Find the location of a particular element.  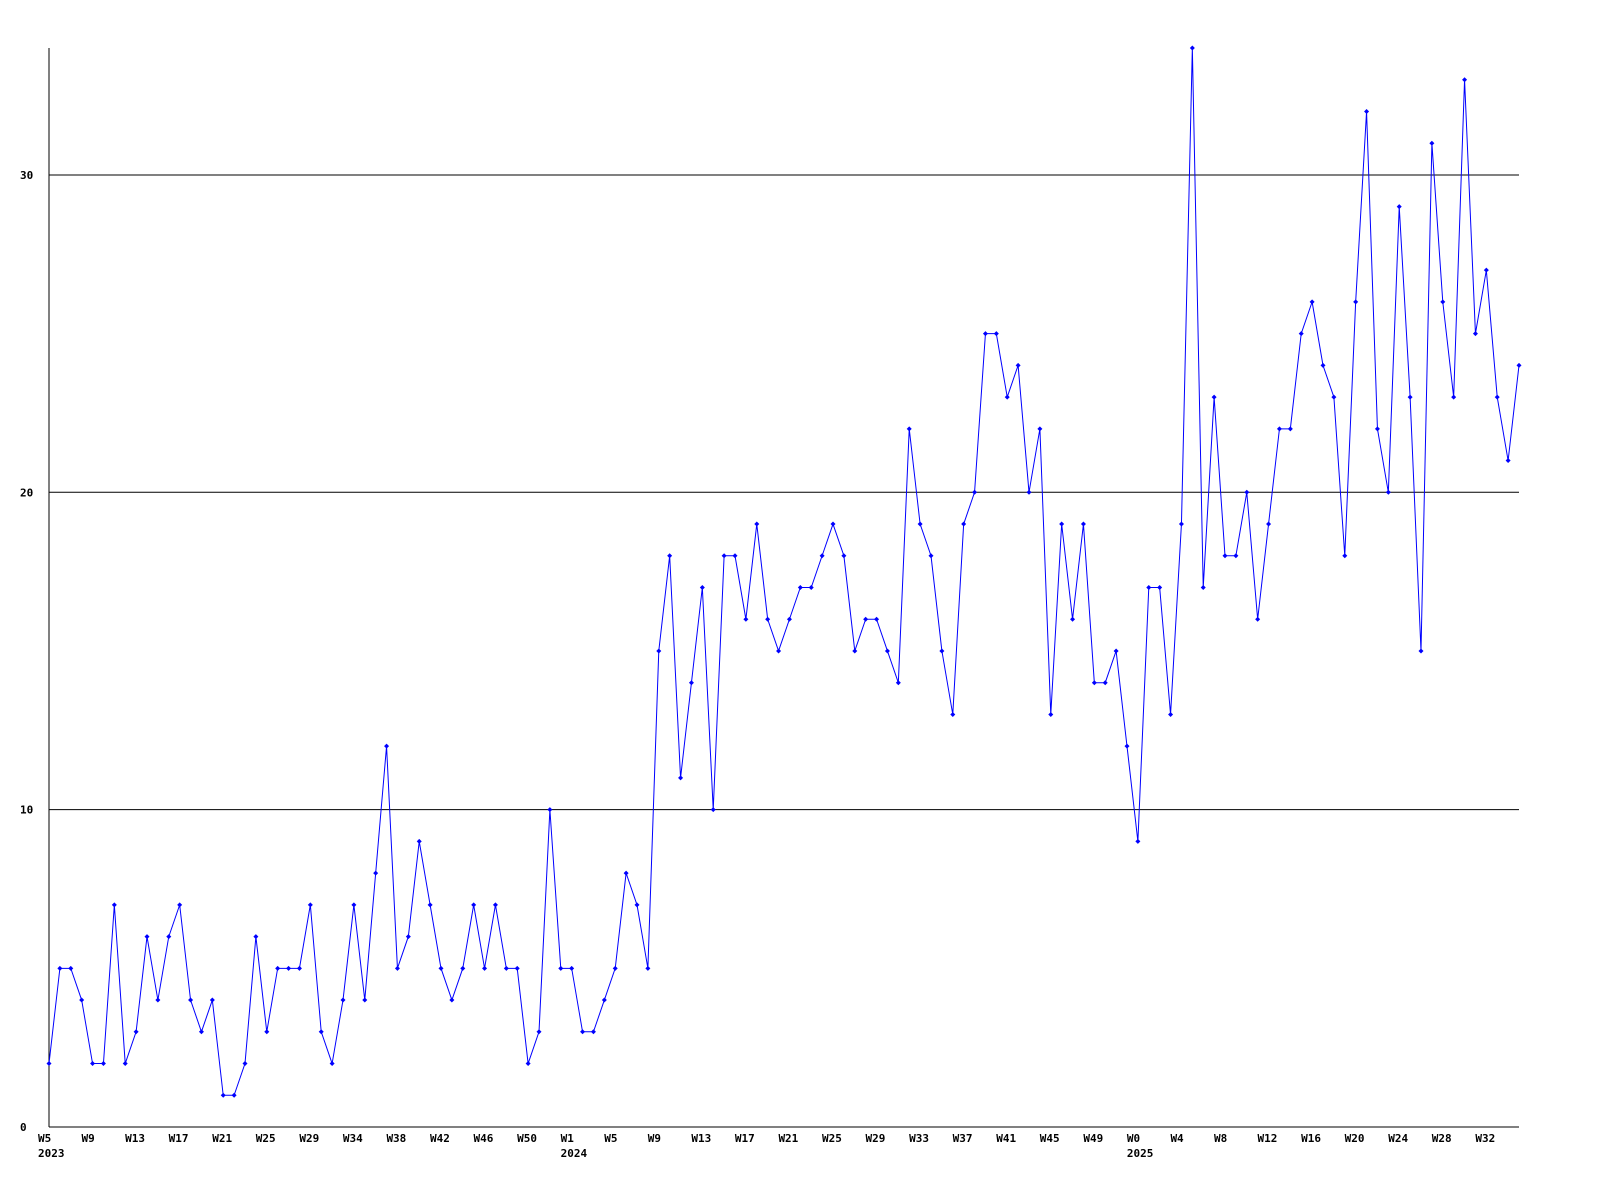

x-tick-label: W21 is located at coordinates (788, 1138).